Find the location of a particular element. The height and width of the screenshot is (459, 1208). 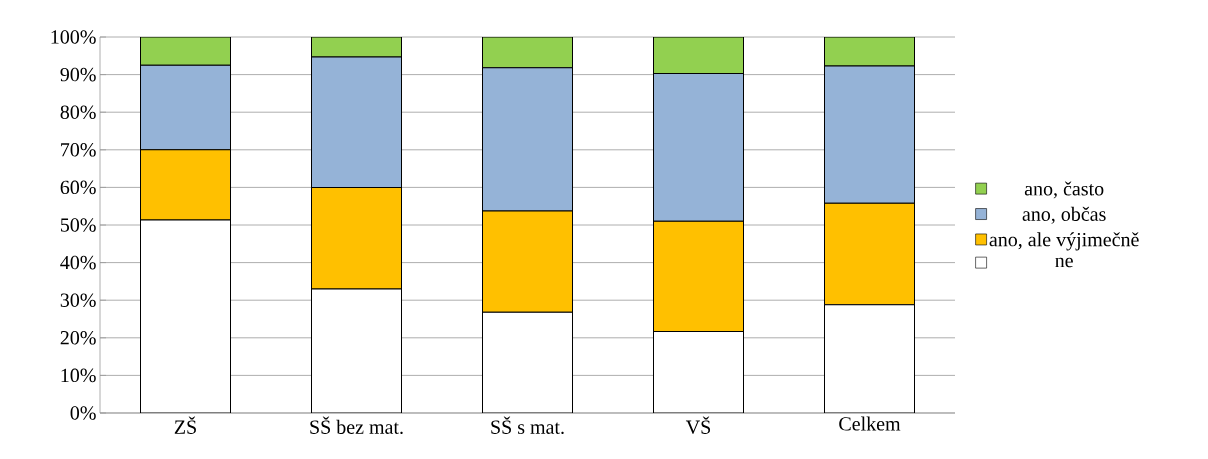

text: ne is located at coordinates (1064, 262).